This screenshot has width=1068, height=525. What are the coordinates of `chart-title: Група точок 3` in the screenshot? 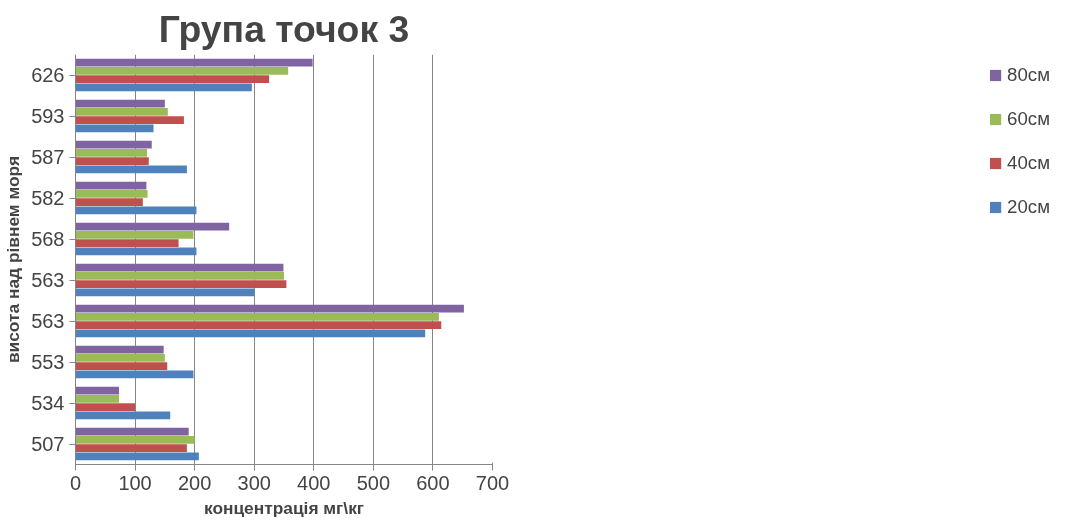 It's located at (284, 28).